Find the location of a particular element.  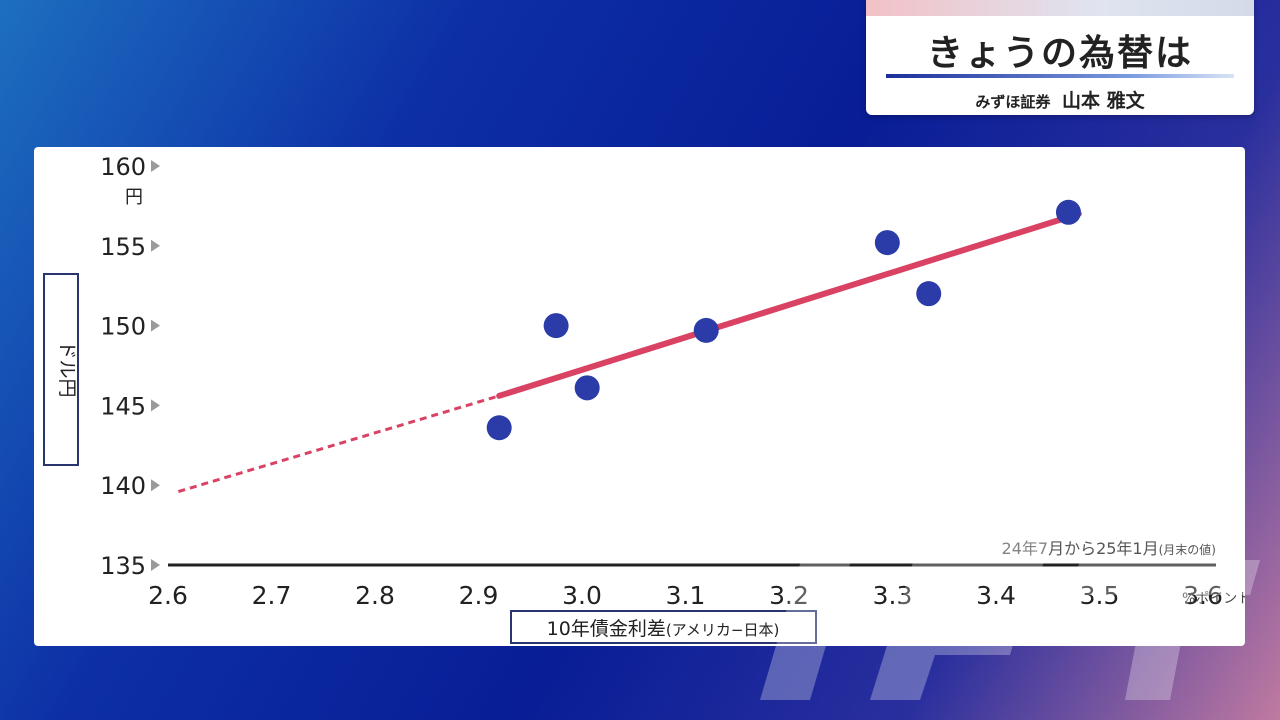

y-tick-label: 160 is located at coordinates (123, 167).